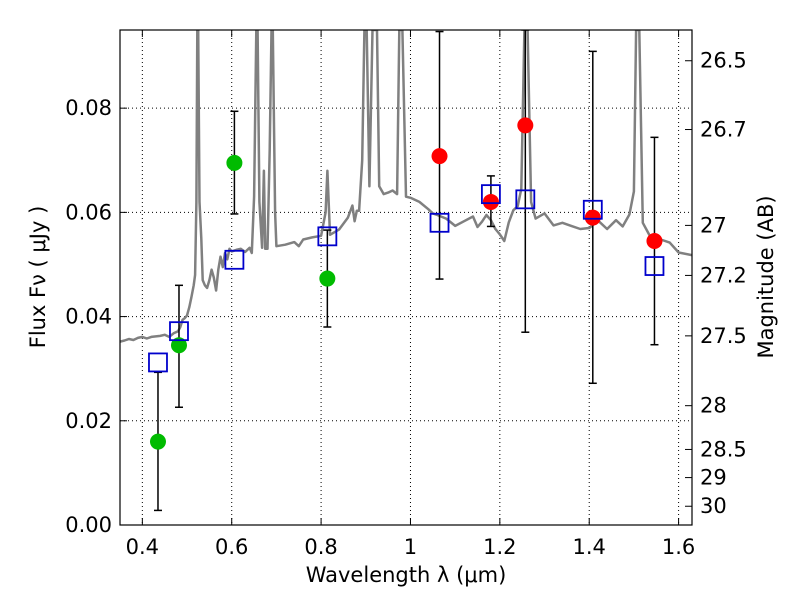 The width and height of the screenshot is (800, 600). What do you see at coordinates (723, 61) in the screenshot?
I see `mag-tick-label: 26.5` at bounding box center [723, 61].